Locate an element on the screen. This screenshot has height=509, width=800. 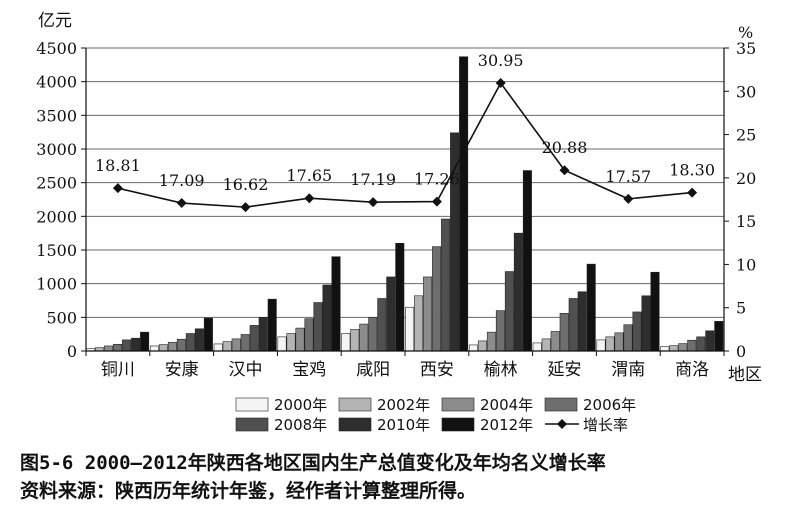
y2-tick-label: 35 is located at coordinates (746, 48).